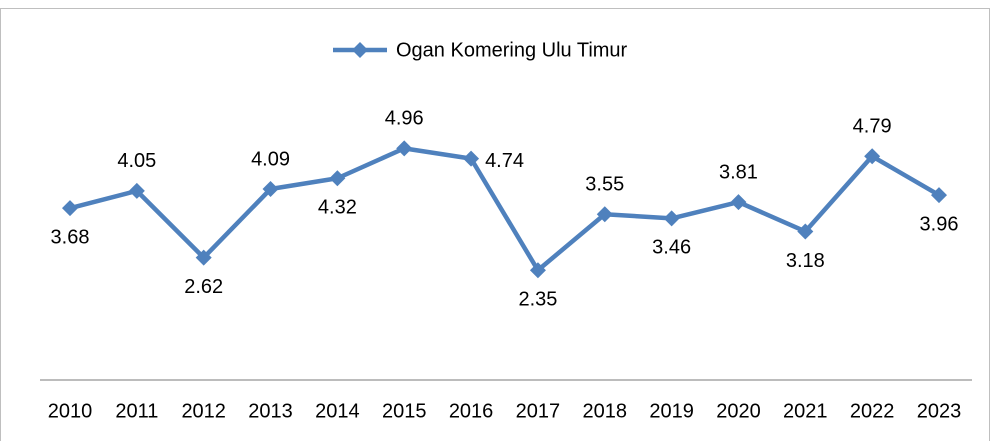 This screenshot has width=991, height=446. I want to click on x-tick-label: 2023, so click(939, 411).